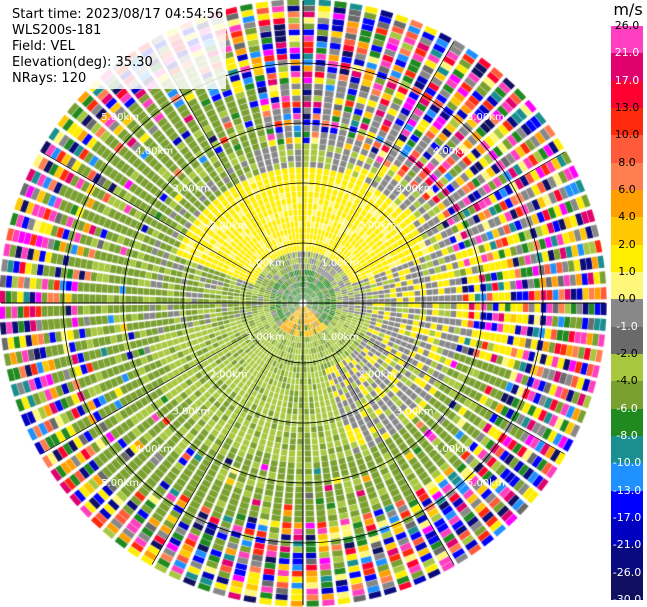  What do you see at coordinates (627, 353) in the screenshot?
I see `colorbar-tick-label: -2.0` at bounding box center [627, 353].